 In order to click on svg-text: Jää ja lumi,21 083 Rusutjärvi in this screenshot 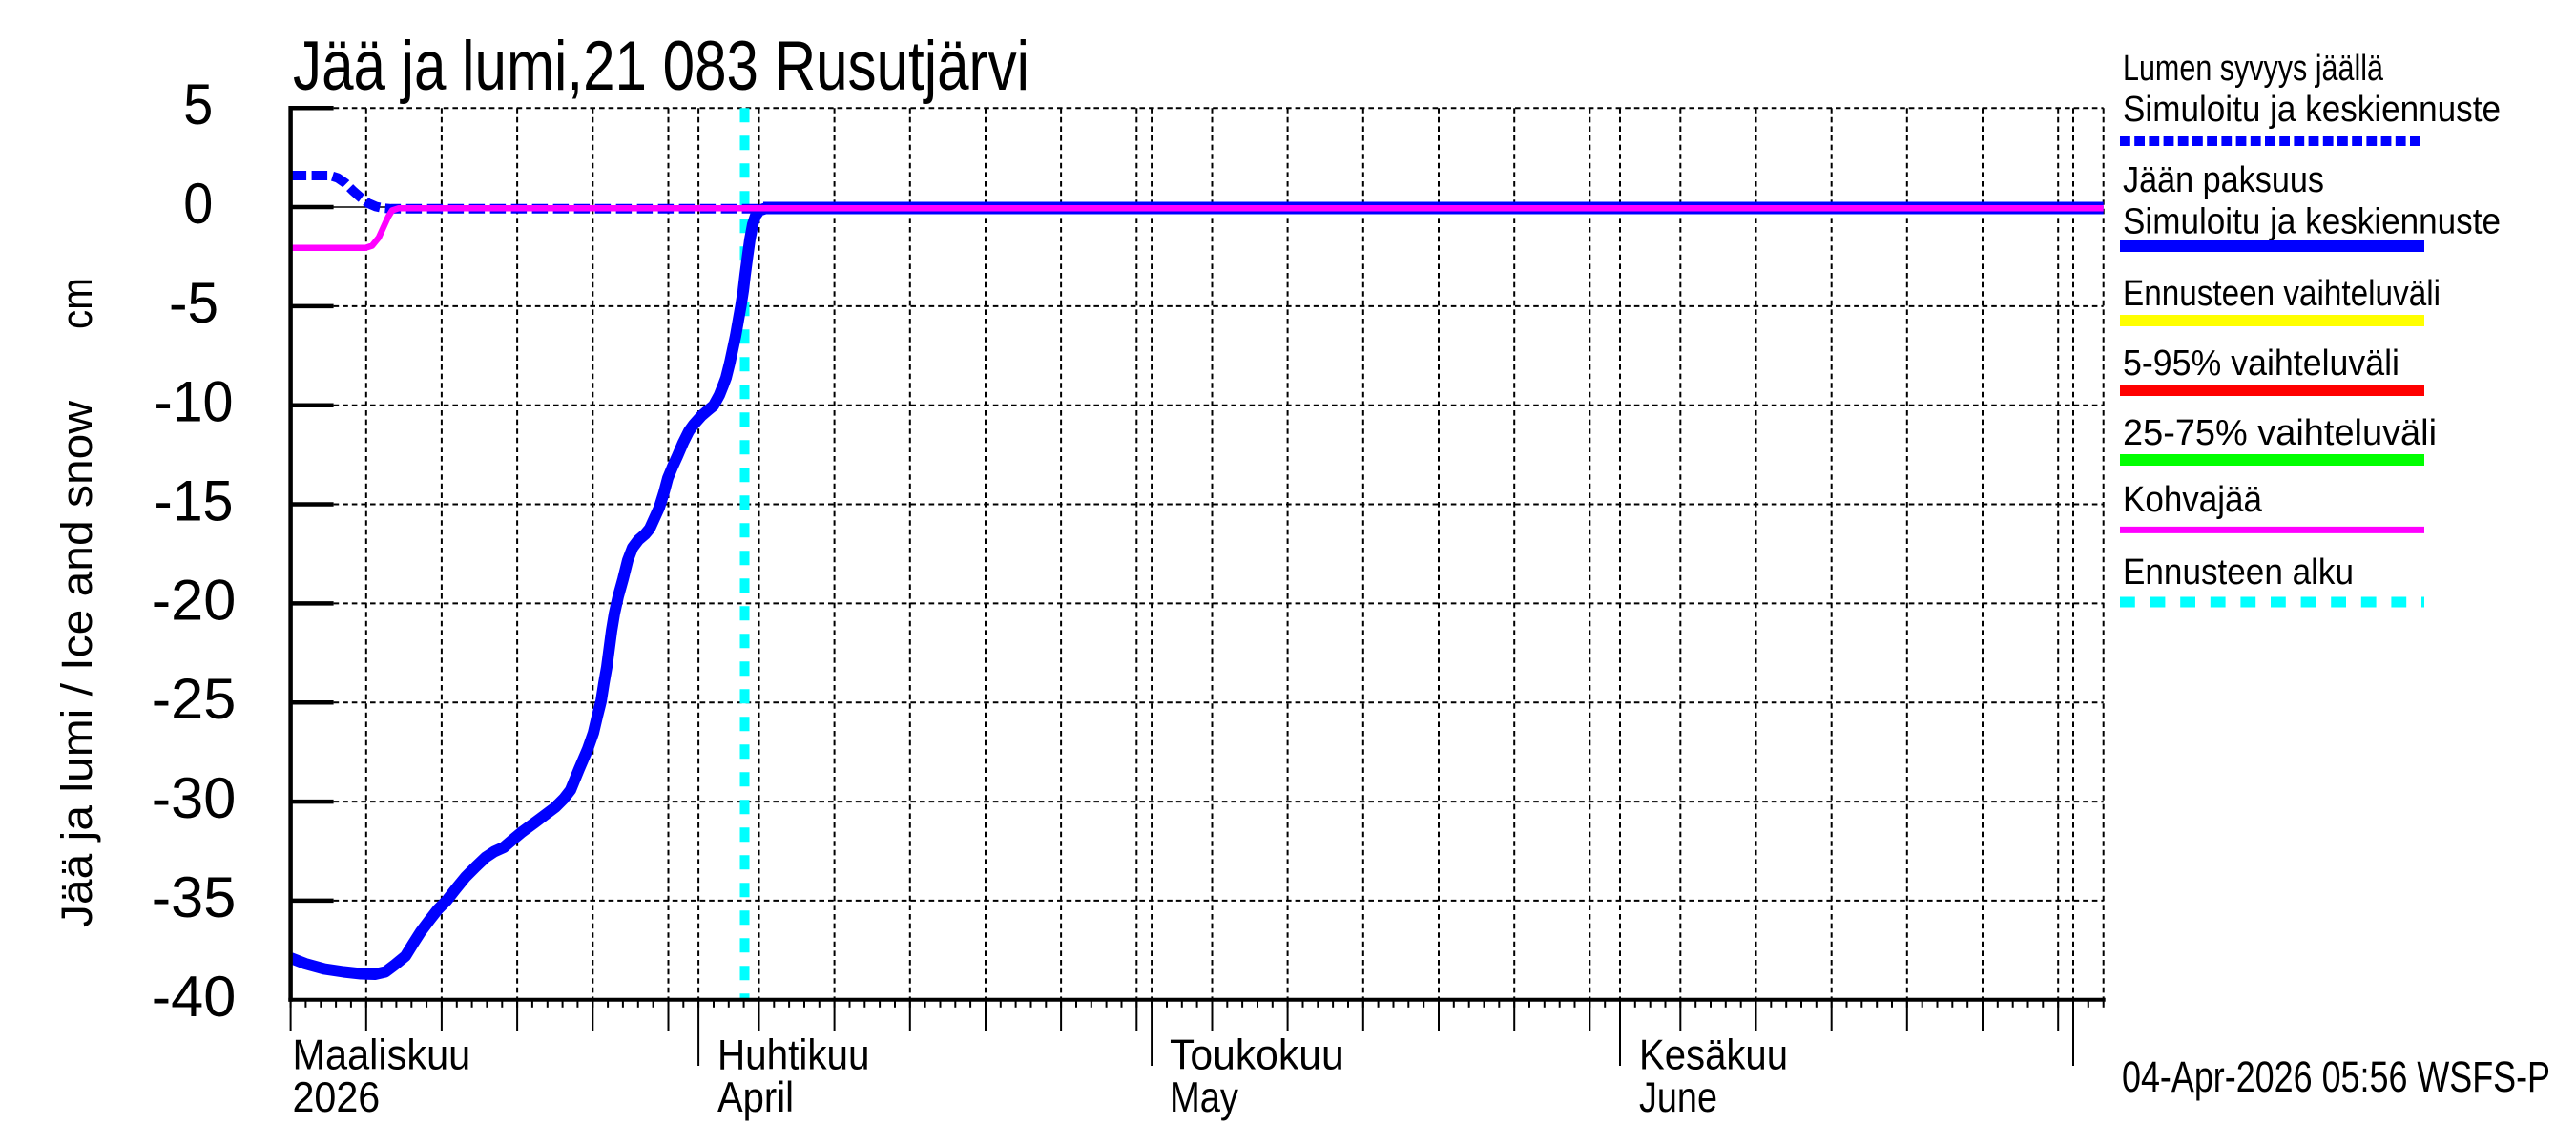, I will do `click(661, 66)`.